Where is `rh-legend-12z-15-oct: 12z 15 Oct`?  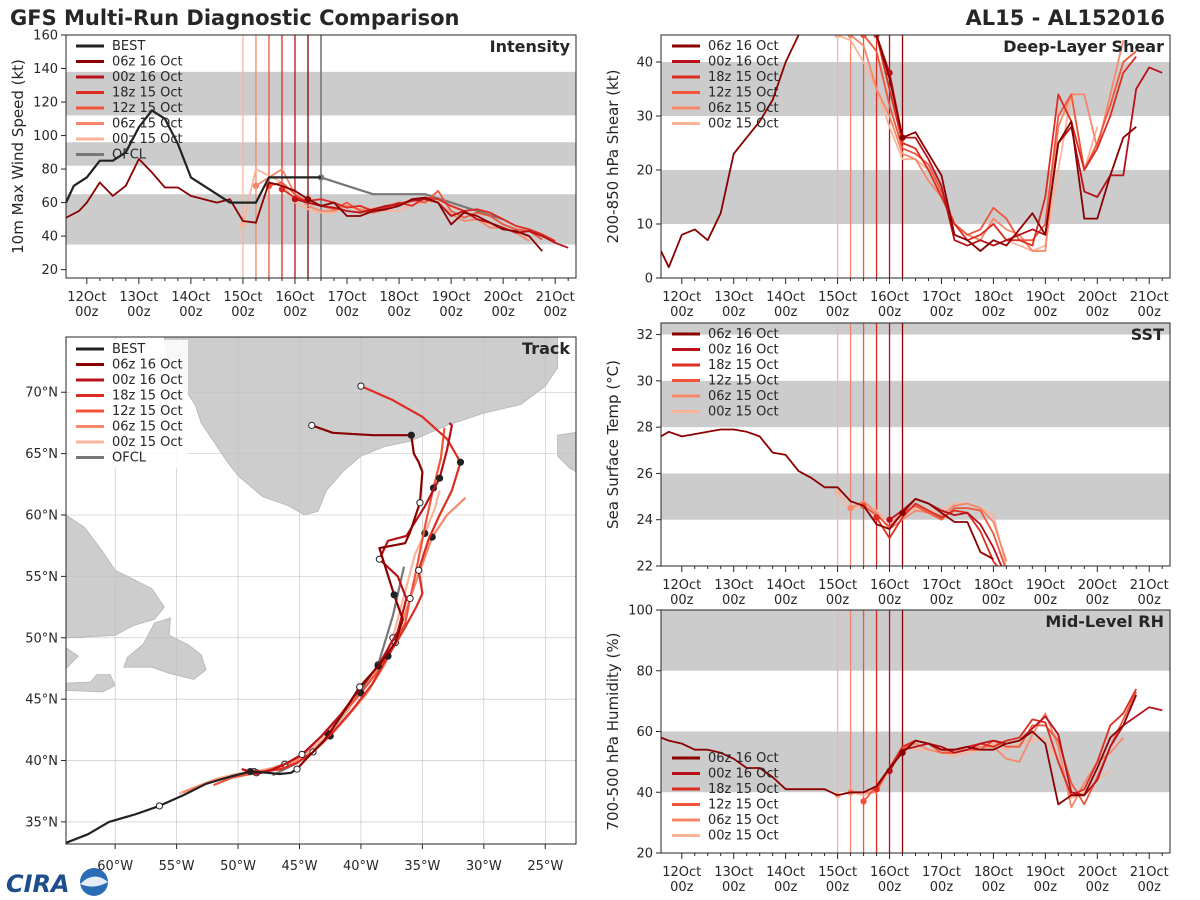 rh-legend-12z-15-oct: 12z 15 Oct is located at coordinates (743, 805).